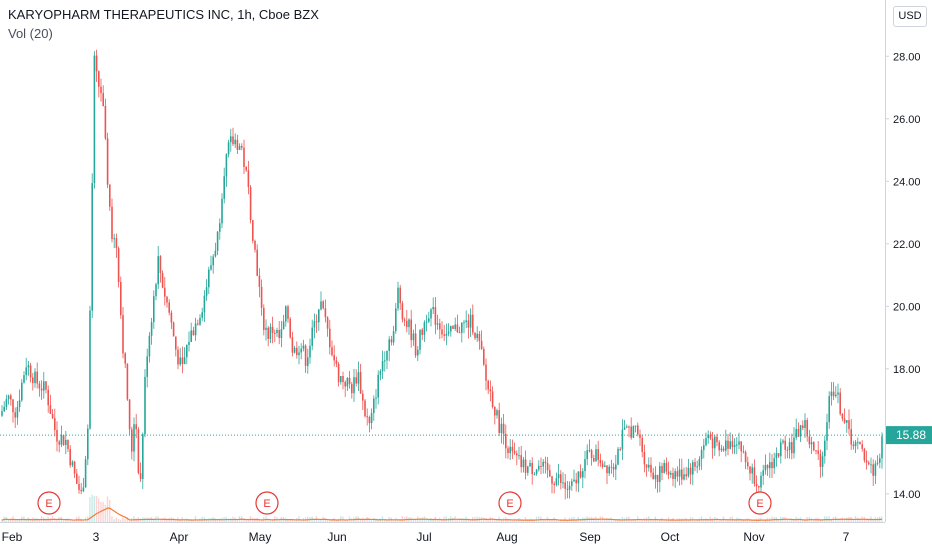  I want to click on earnings-marker-label: E, so click(509, 504).